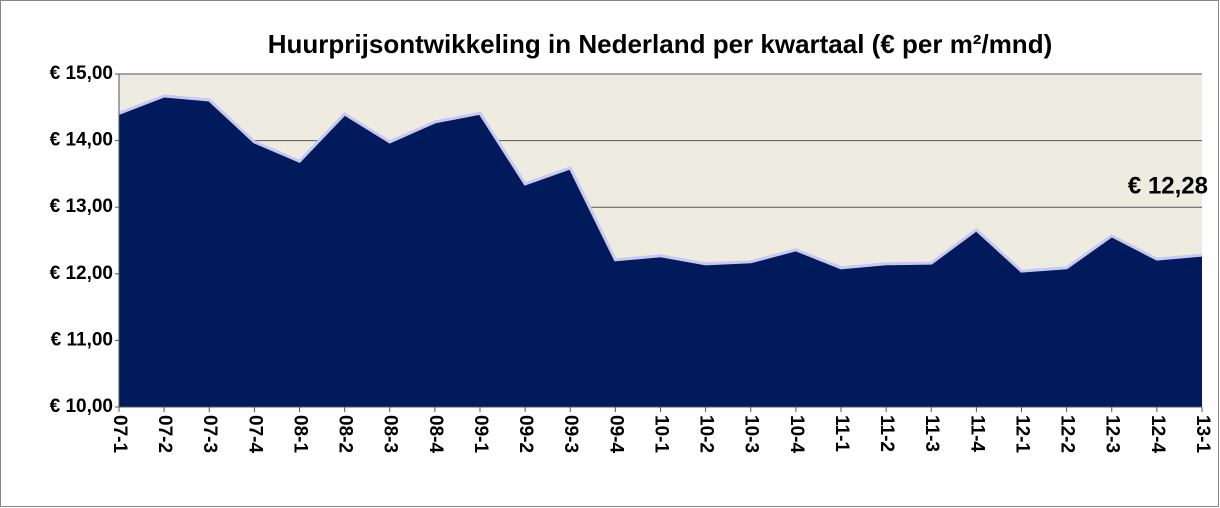 The image size is (1220, 508). I want to click on x-tick-label: 12-4, so click(1157, 434).